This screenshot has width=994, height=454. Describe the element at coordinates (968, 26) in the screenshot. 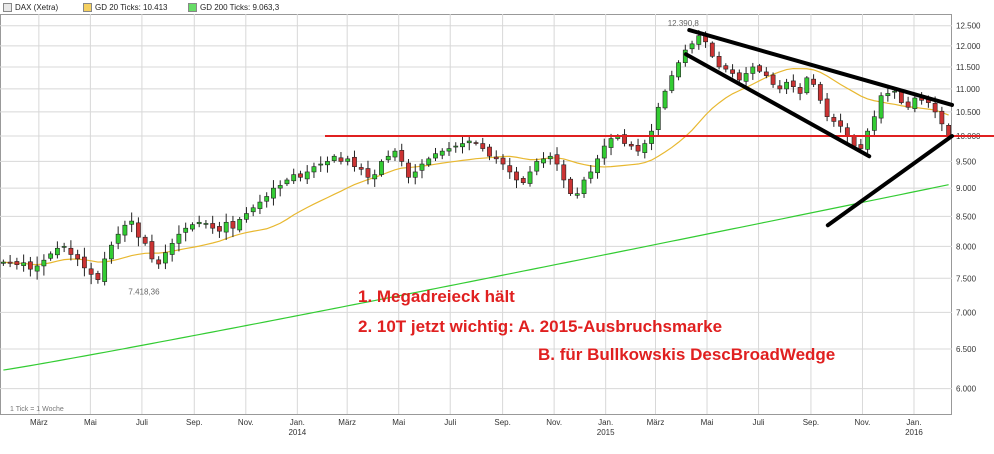

I see `y-tick-label: 12.500` at that location.